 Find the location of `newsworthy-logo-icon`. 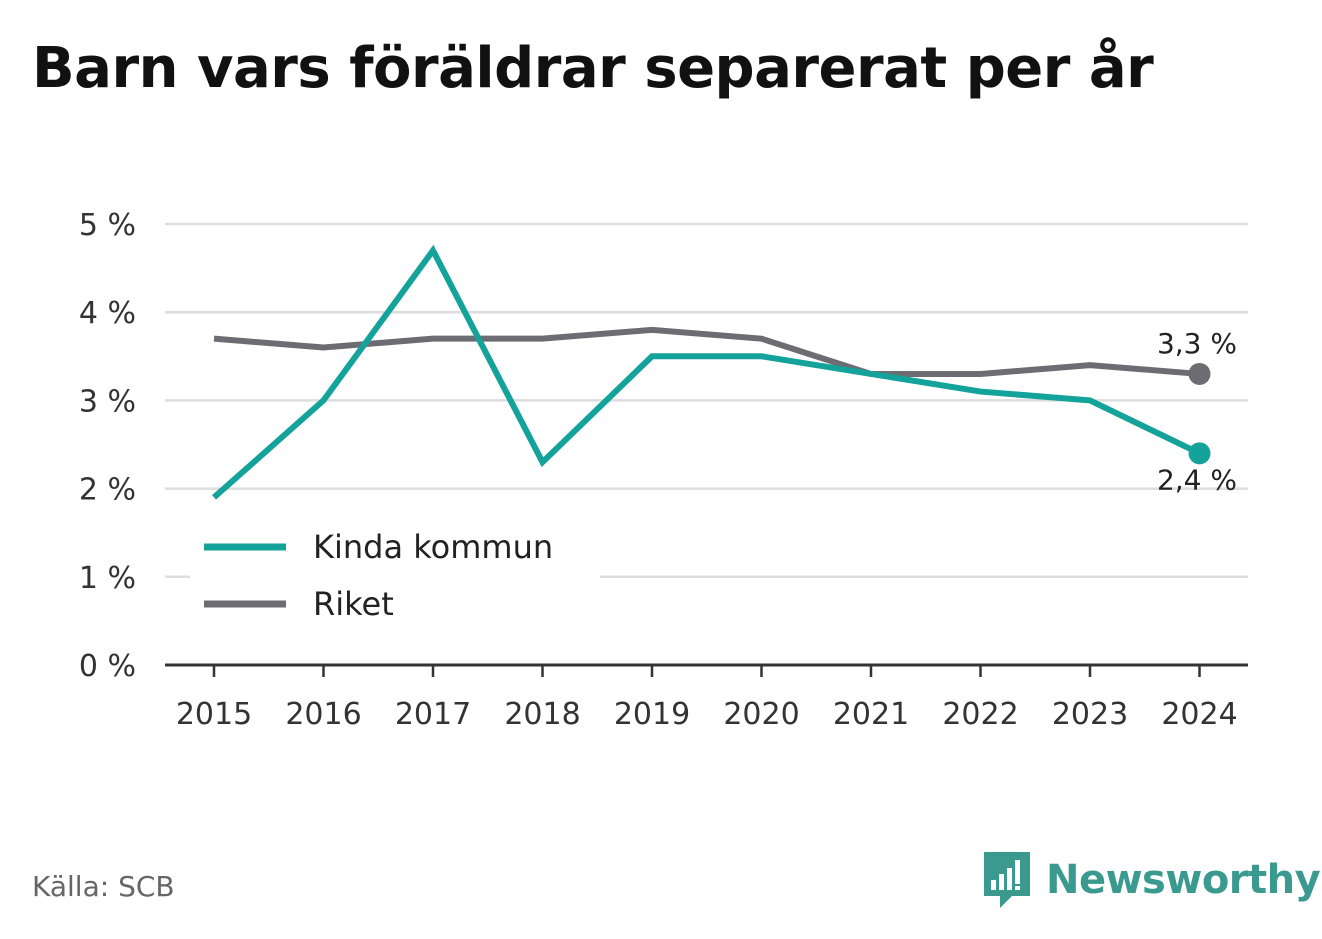

newsworthy-logo-icon is located at coordinates (1007, 880).